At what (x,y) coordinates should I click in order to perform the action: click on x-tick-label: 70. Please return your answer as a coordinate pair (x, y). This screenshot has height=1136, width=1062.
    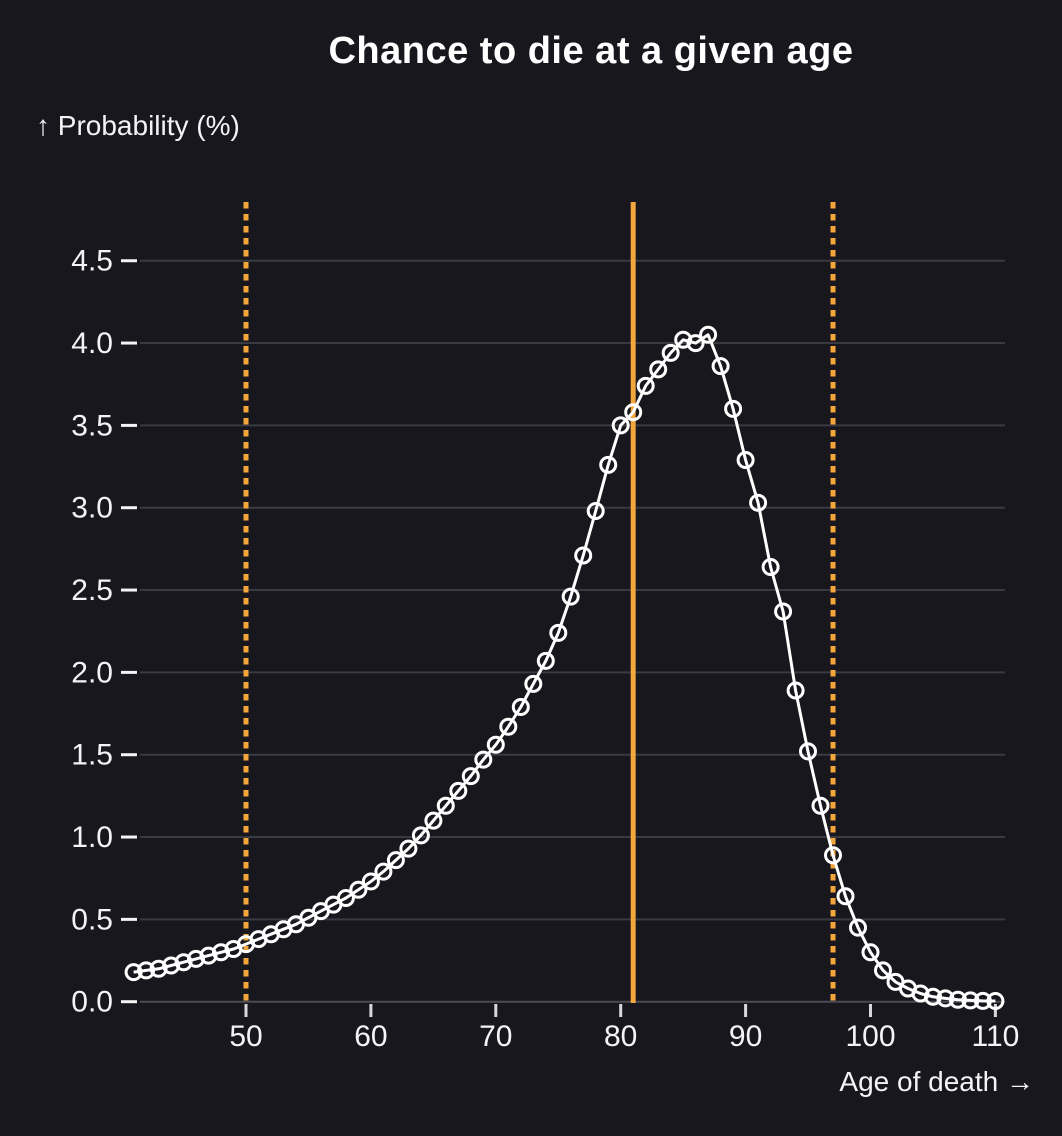
    Looking at the image, I should click on (495, 1036).